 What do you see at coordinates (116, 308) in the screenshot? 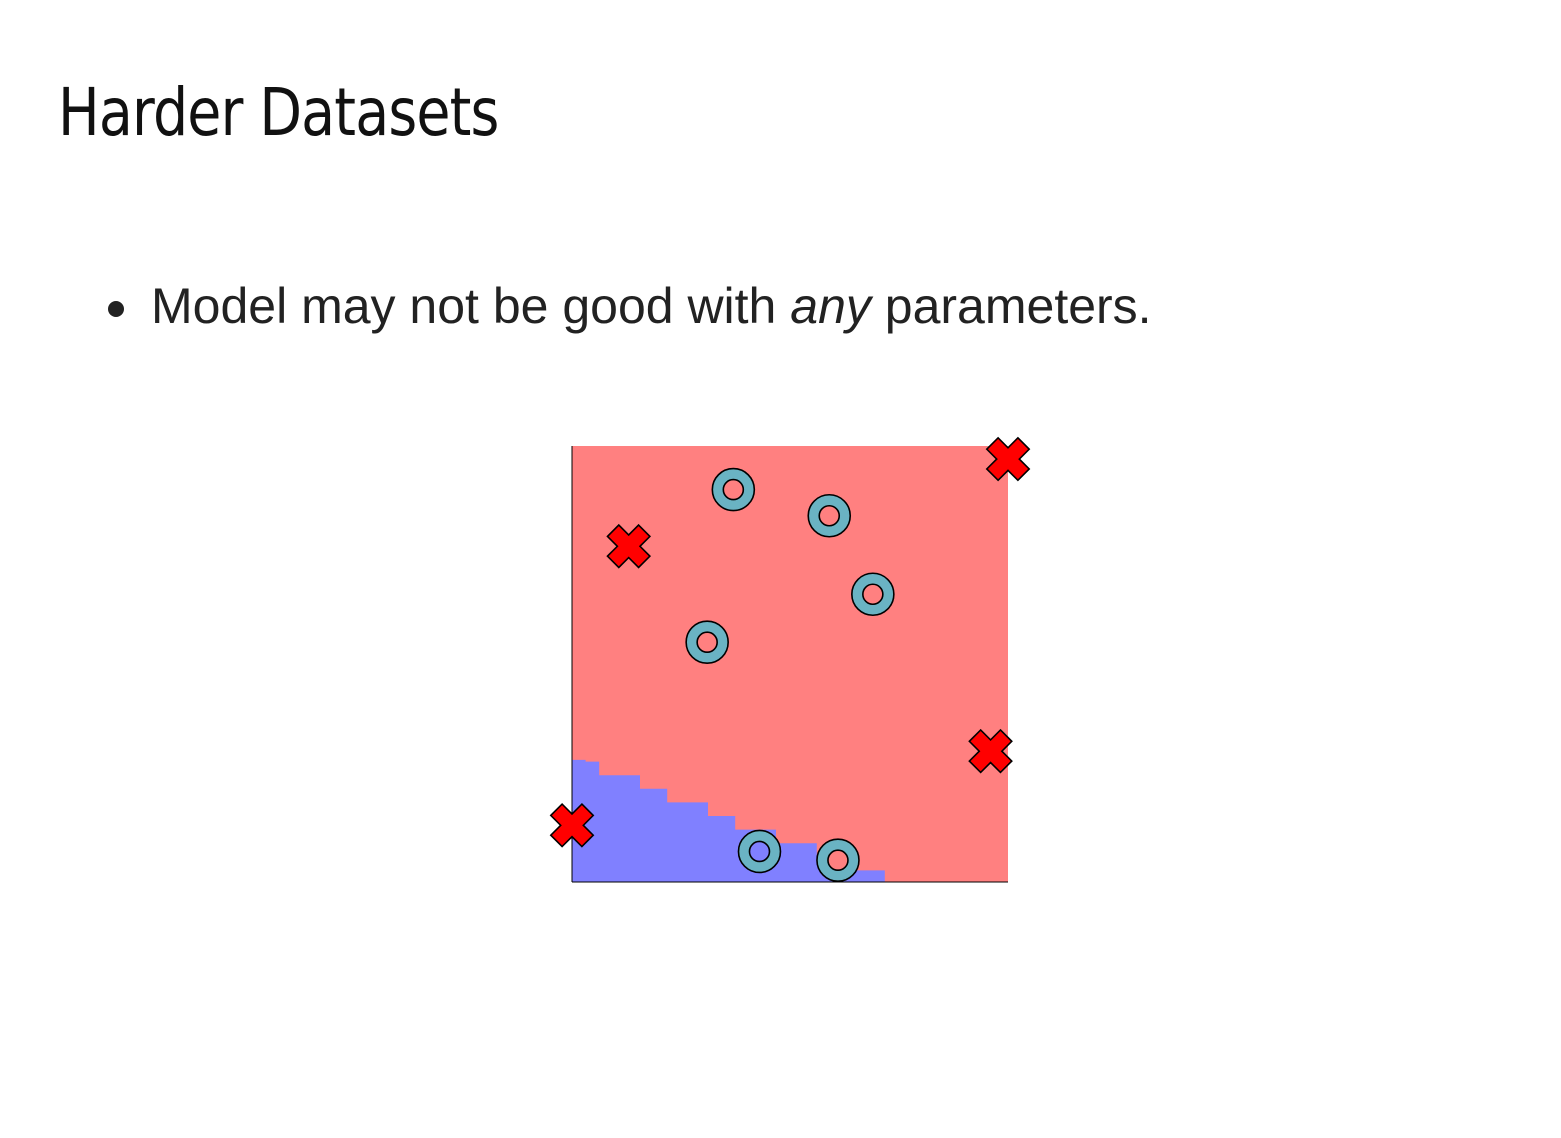
I see `bullet-dot-icon` at bounding box center [116, 308].